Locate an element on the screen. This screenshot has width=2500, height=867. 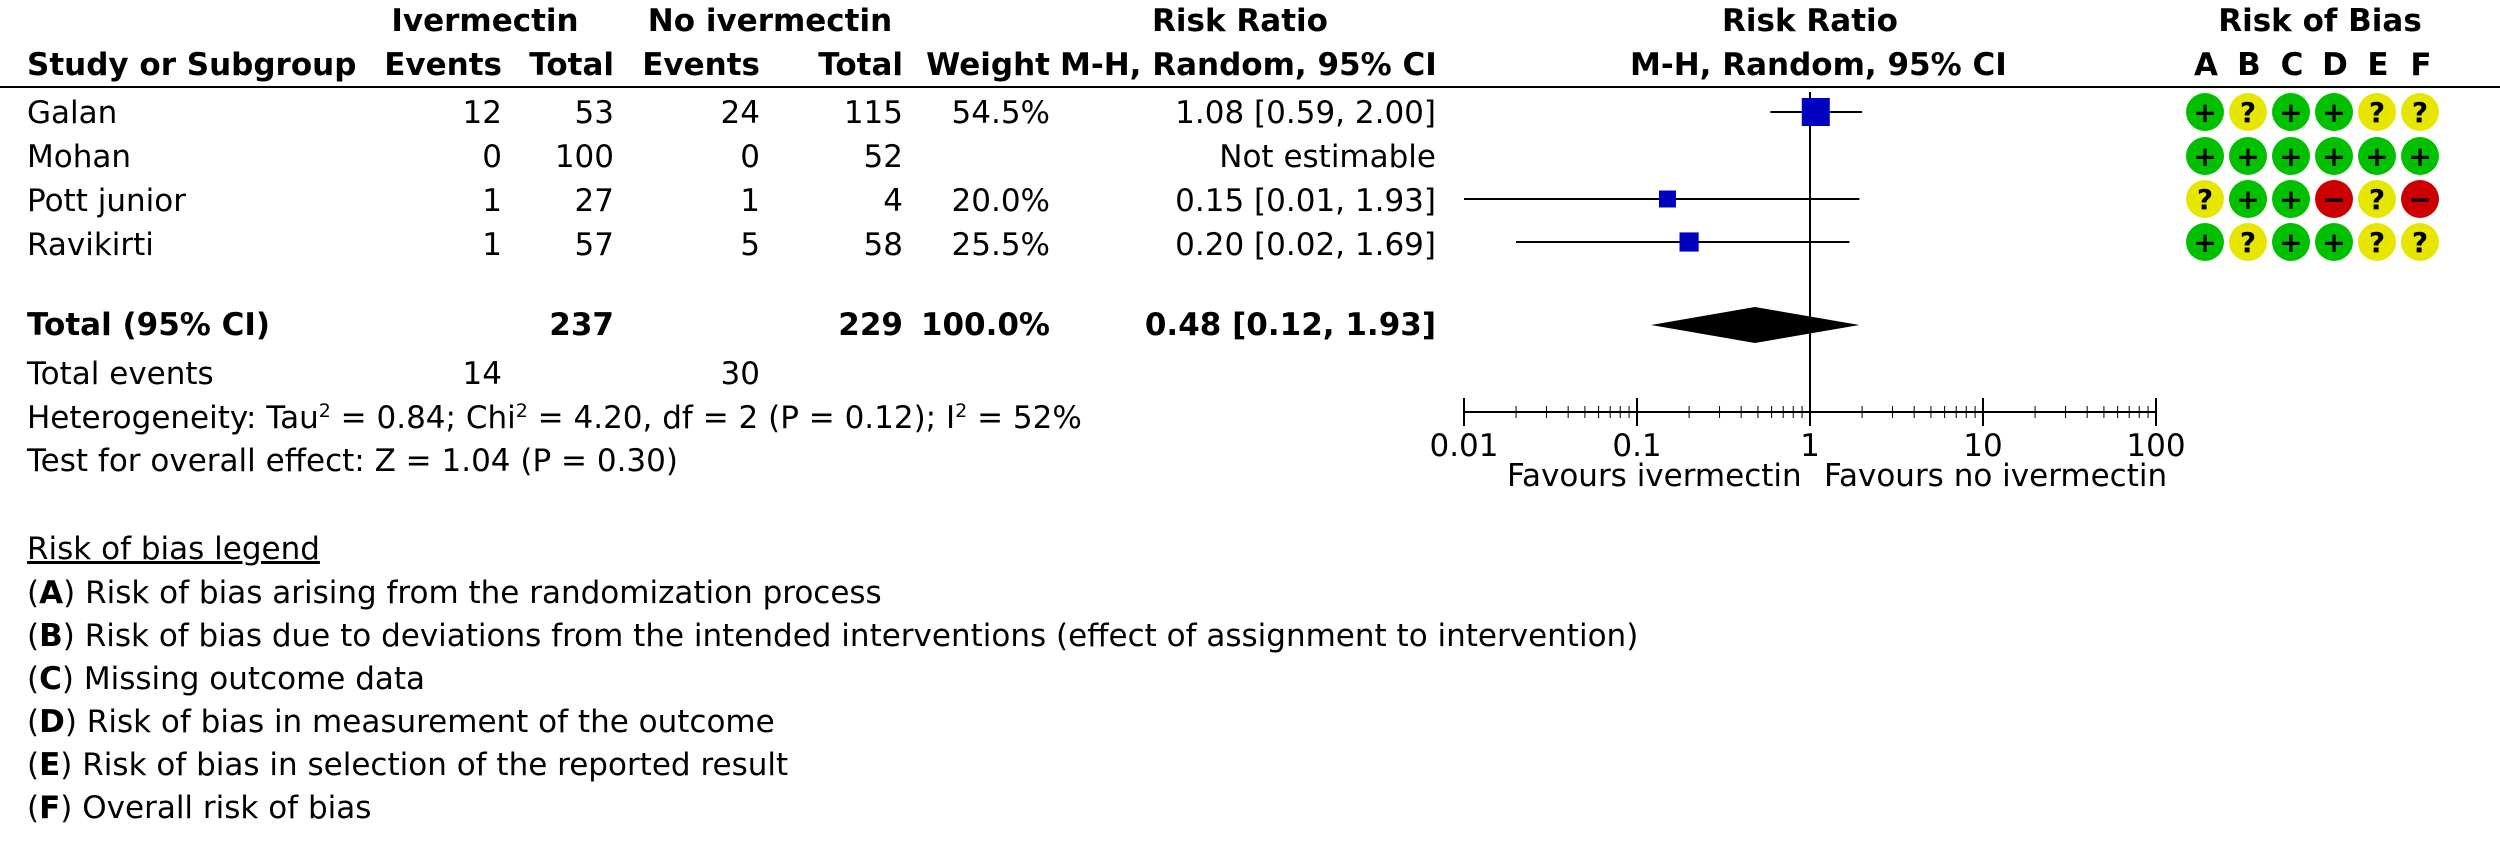
rr-title: Risk Ratio is located at coordinates (1240, 21).